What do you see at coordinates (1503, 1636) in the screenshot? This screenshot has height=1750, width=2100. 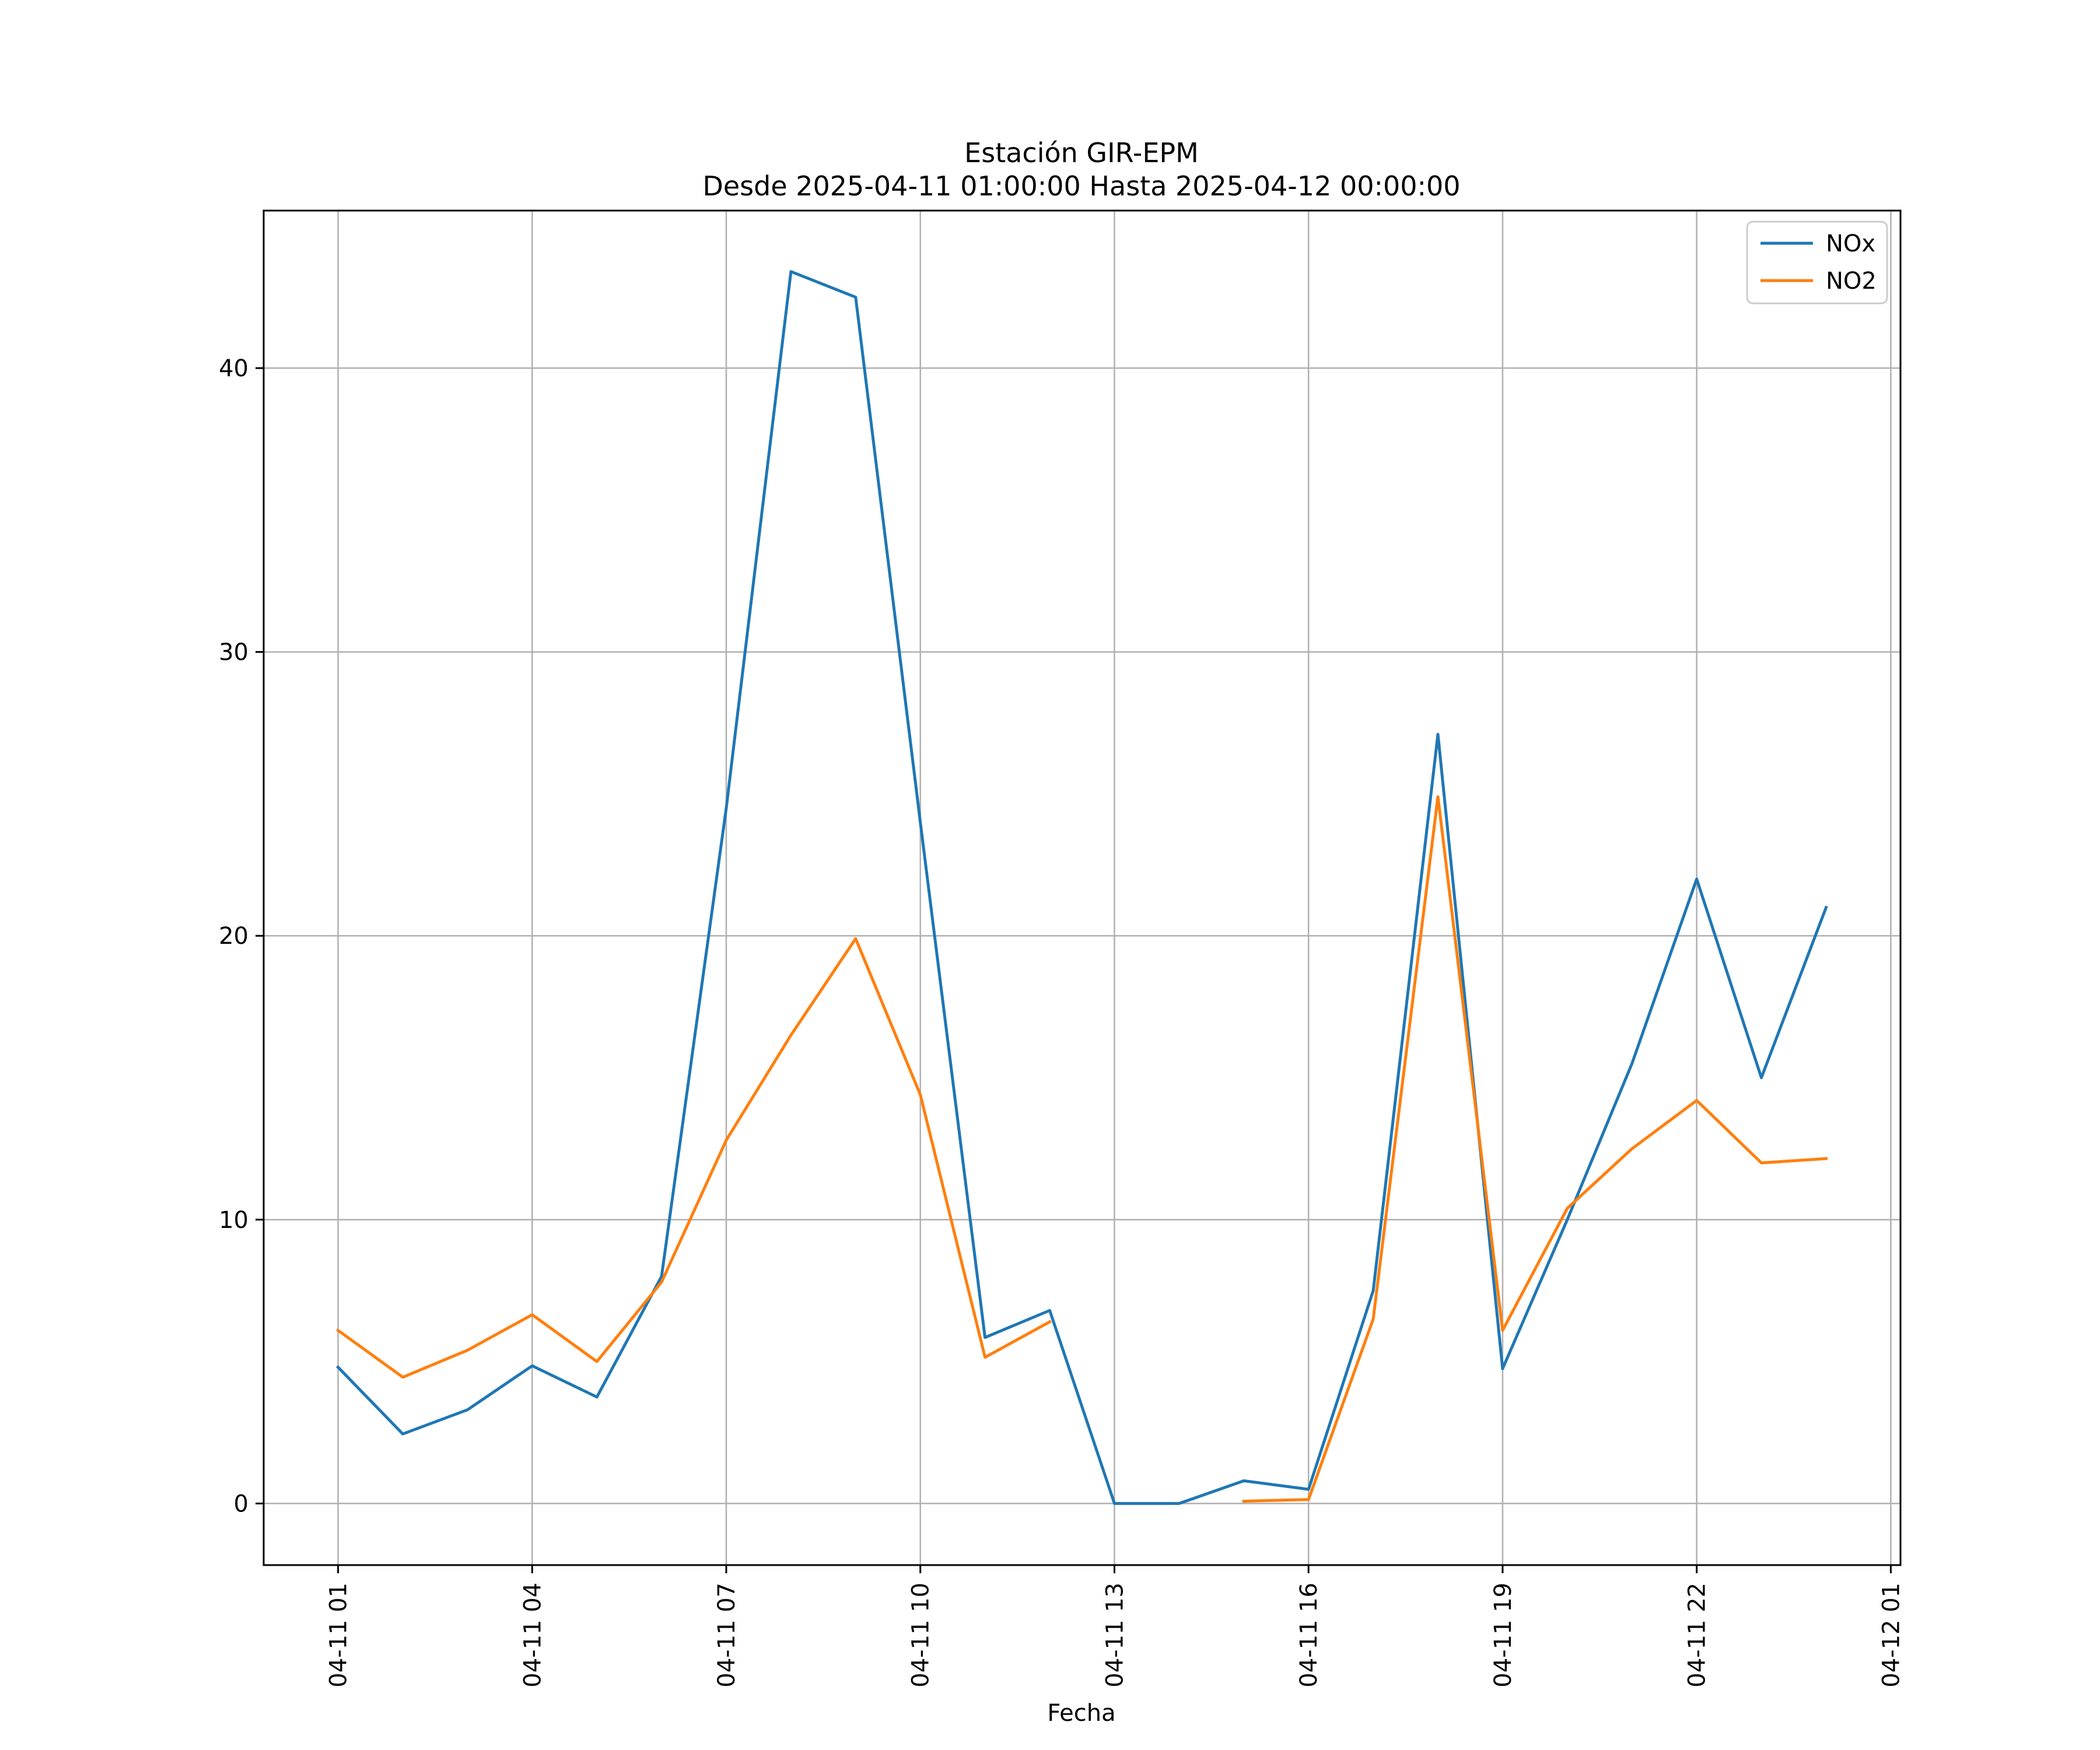 I see `x-tick-label: 04-11 19` at bounding box center [1503, 1636].